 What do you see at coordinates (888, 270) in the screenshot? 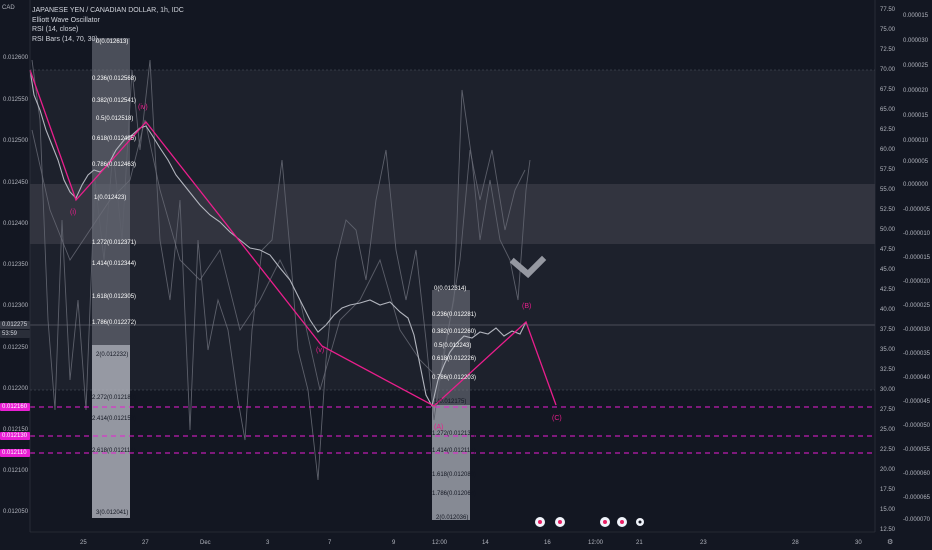
I see `rsi-tick: 45.00` at bounding box center [888, 270].